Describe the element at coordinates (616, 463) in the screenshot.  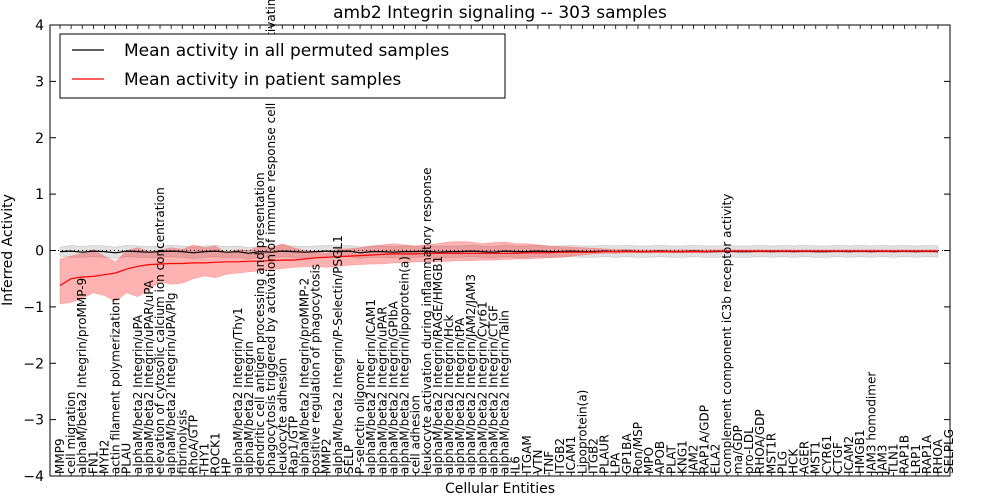
I see `category-label: LPA` at that location.